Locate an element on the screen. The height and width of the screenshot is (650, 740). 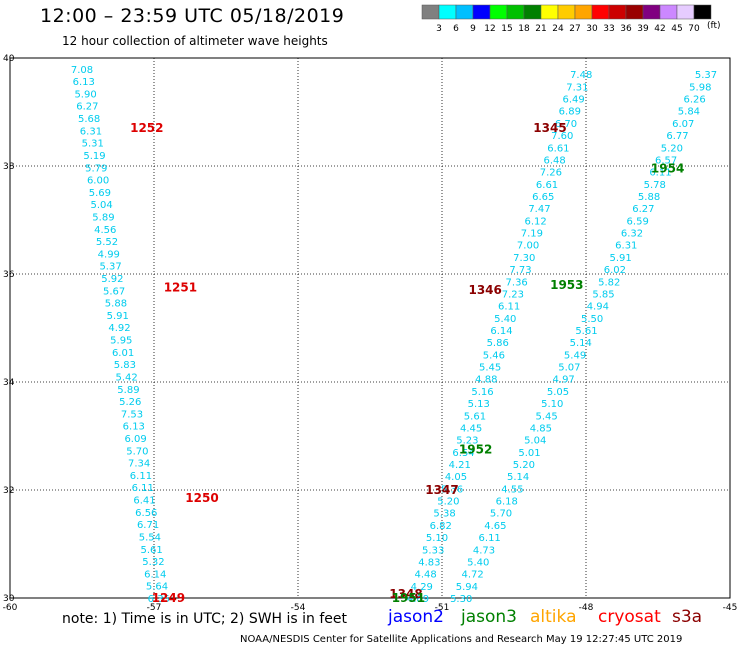
wave-height-value: 6.32 is located at coordinates (632, 234).